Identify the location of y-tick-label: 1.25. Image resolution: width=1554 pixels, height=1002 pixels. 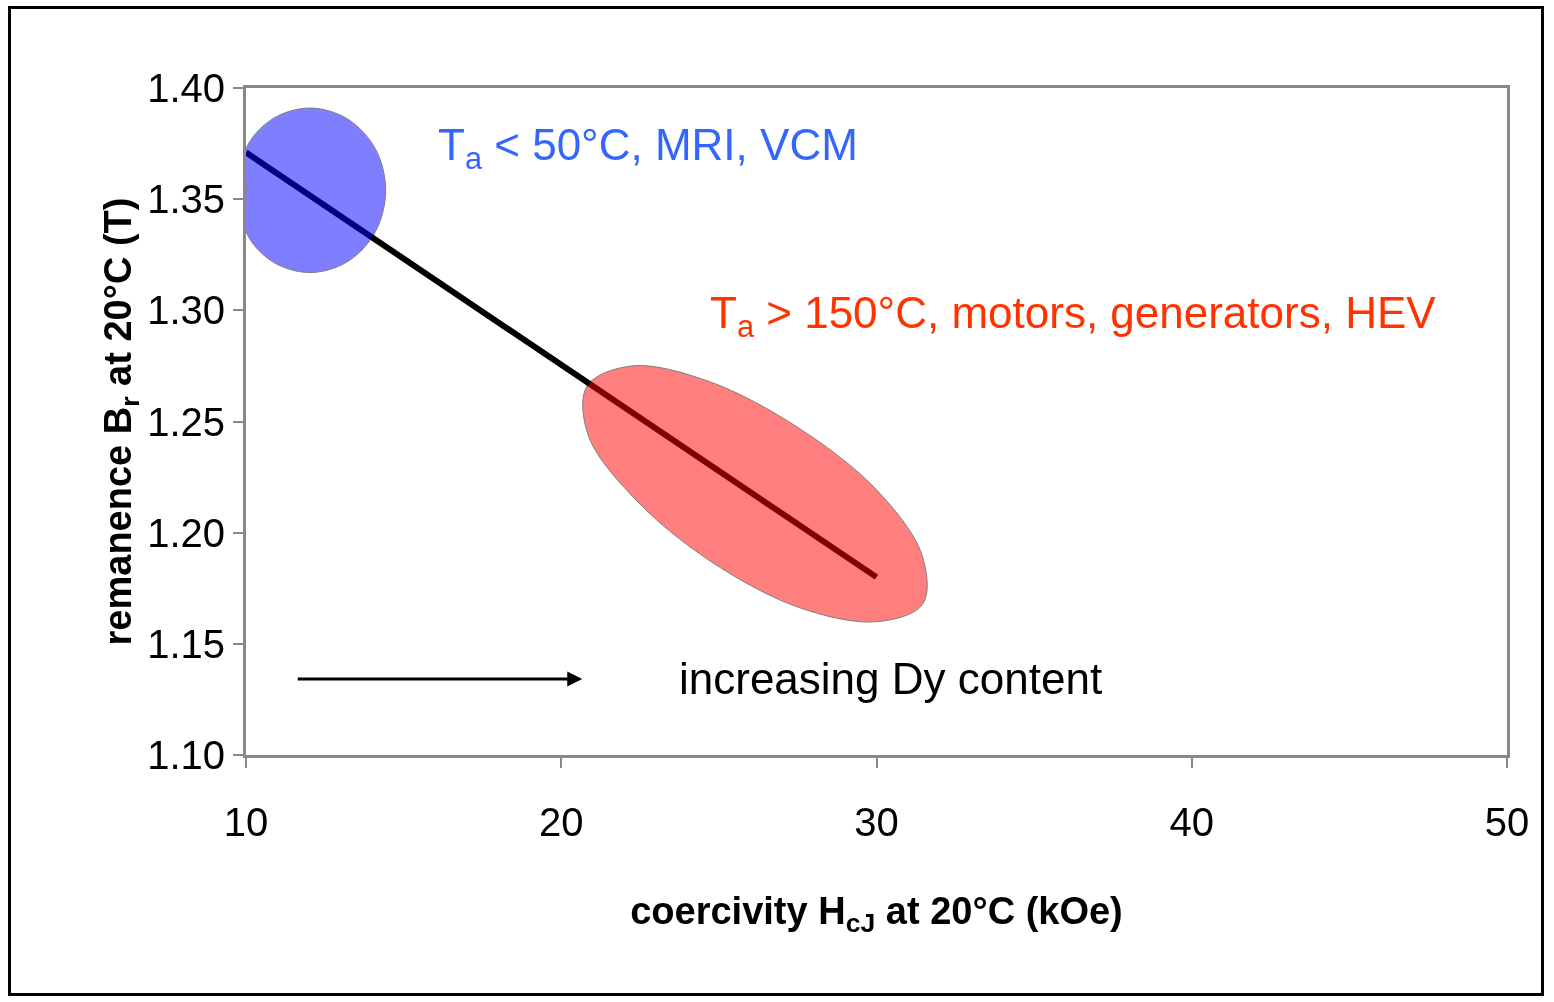
(186, 421).